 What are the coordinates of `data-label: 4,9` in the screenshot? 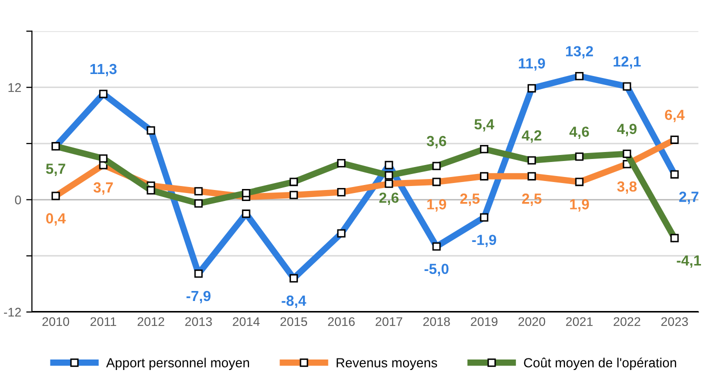 It's located at (627, 130).